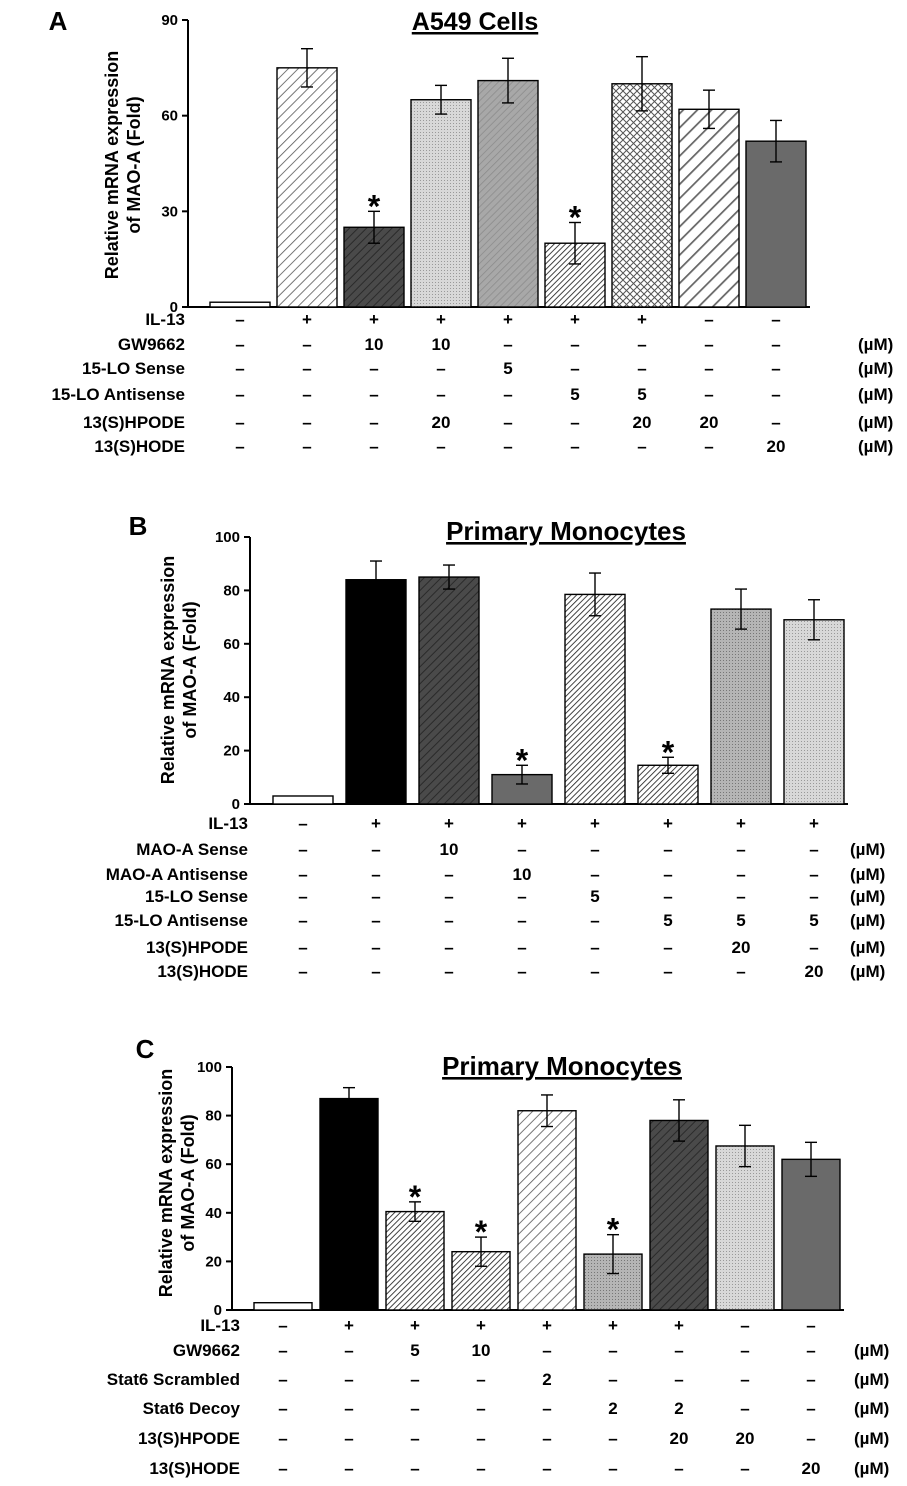  I want to click on significance-asterisk: *, so click(522, 760).